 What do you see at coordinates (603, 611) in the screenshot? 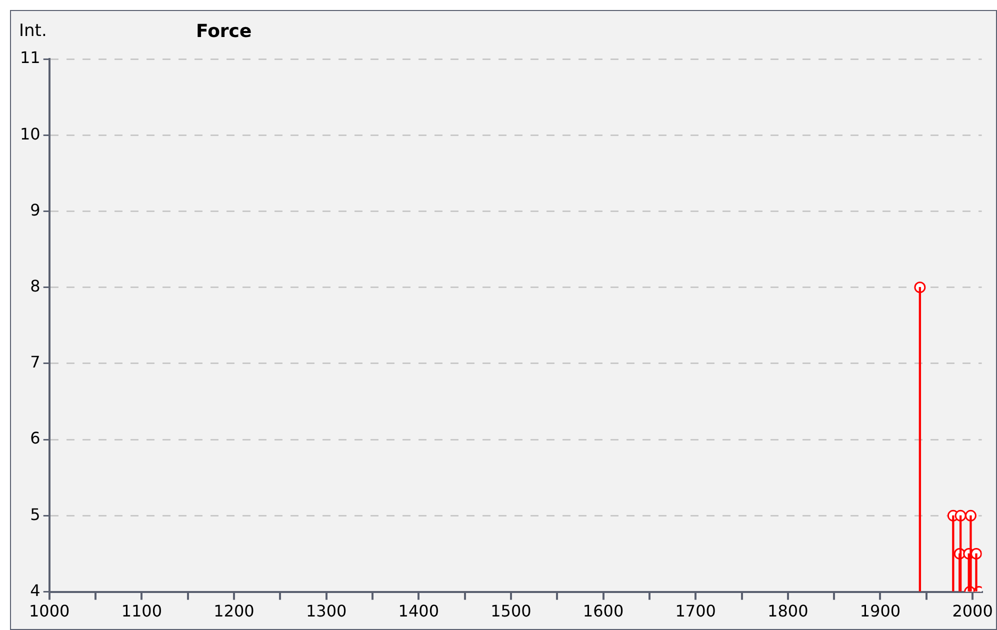
I see `x-tick-label: 1600` at bounding box center [603, 611].